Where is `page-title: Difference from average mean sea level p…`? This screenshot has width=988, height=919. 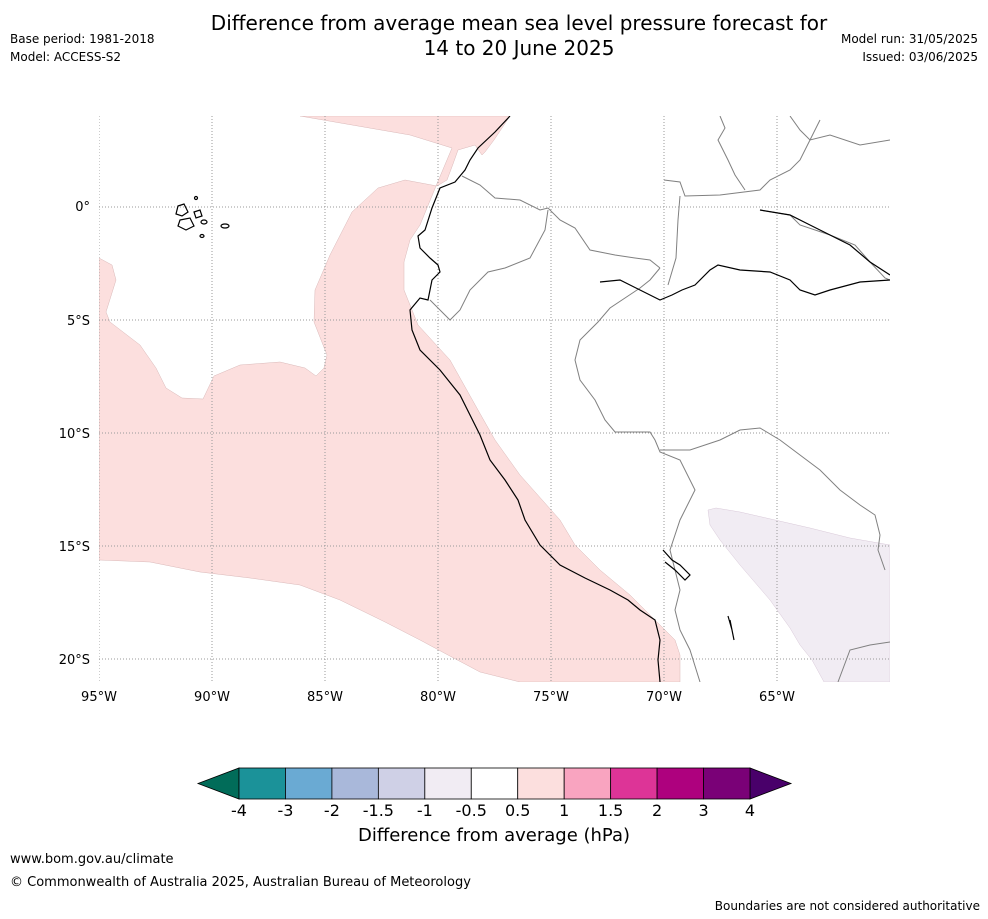 page-title: Difference from average mean sea level p… is located at coordinates (494, 36).